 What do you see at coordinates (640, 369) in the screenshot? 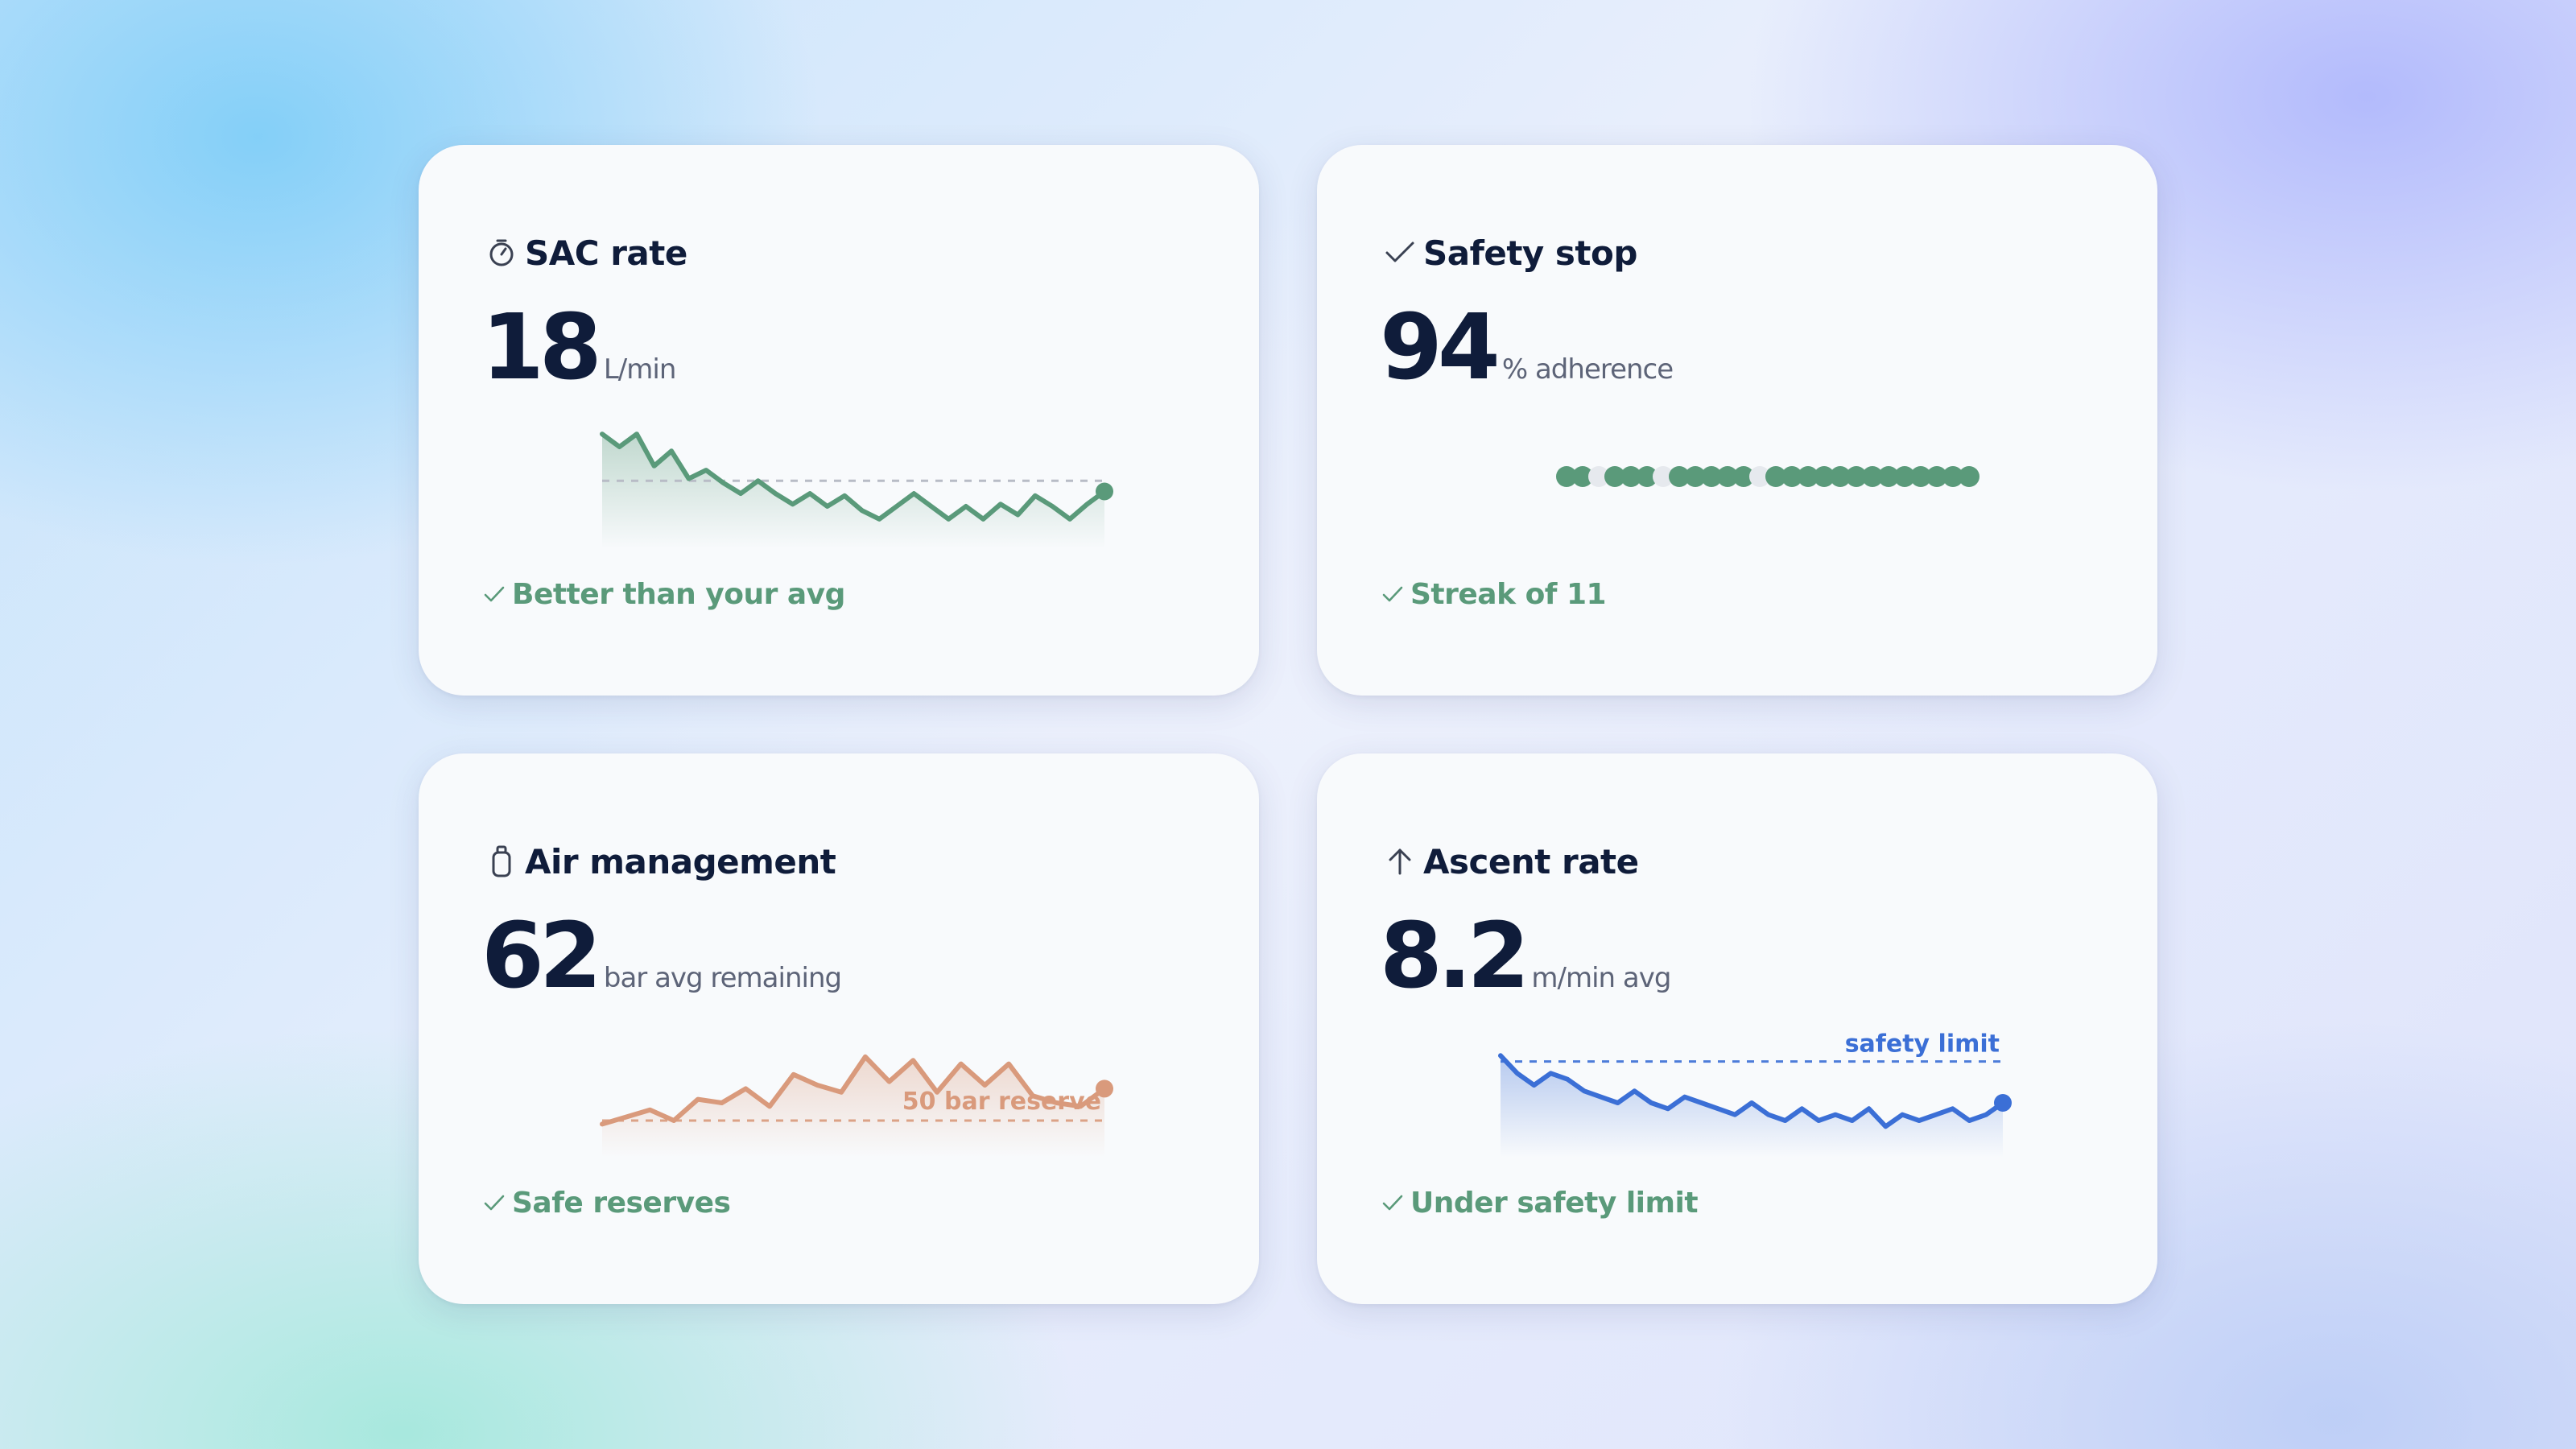
I see `metric-unit: L/min` at bounding box center [640, 369].